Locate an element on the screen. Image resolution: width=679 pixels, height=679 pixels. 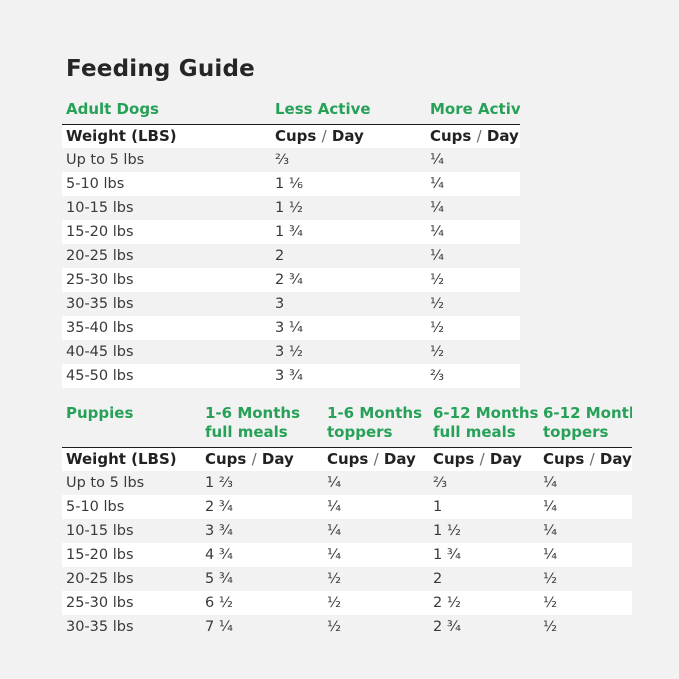
table-row: 35-40 lbs 3 ¼ ½ is located at coordinates (291, 328).